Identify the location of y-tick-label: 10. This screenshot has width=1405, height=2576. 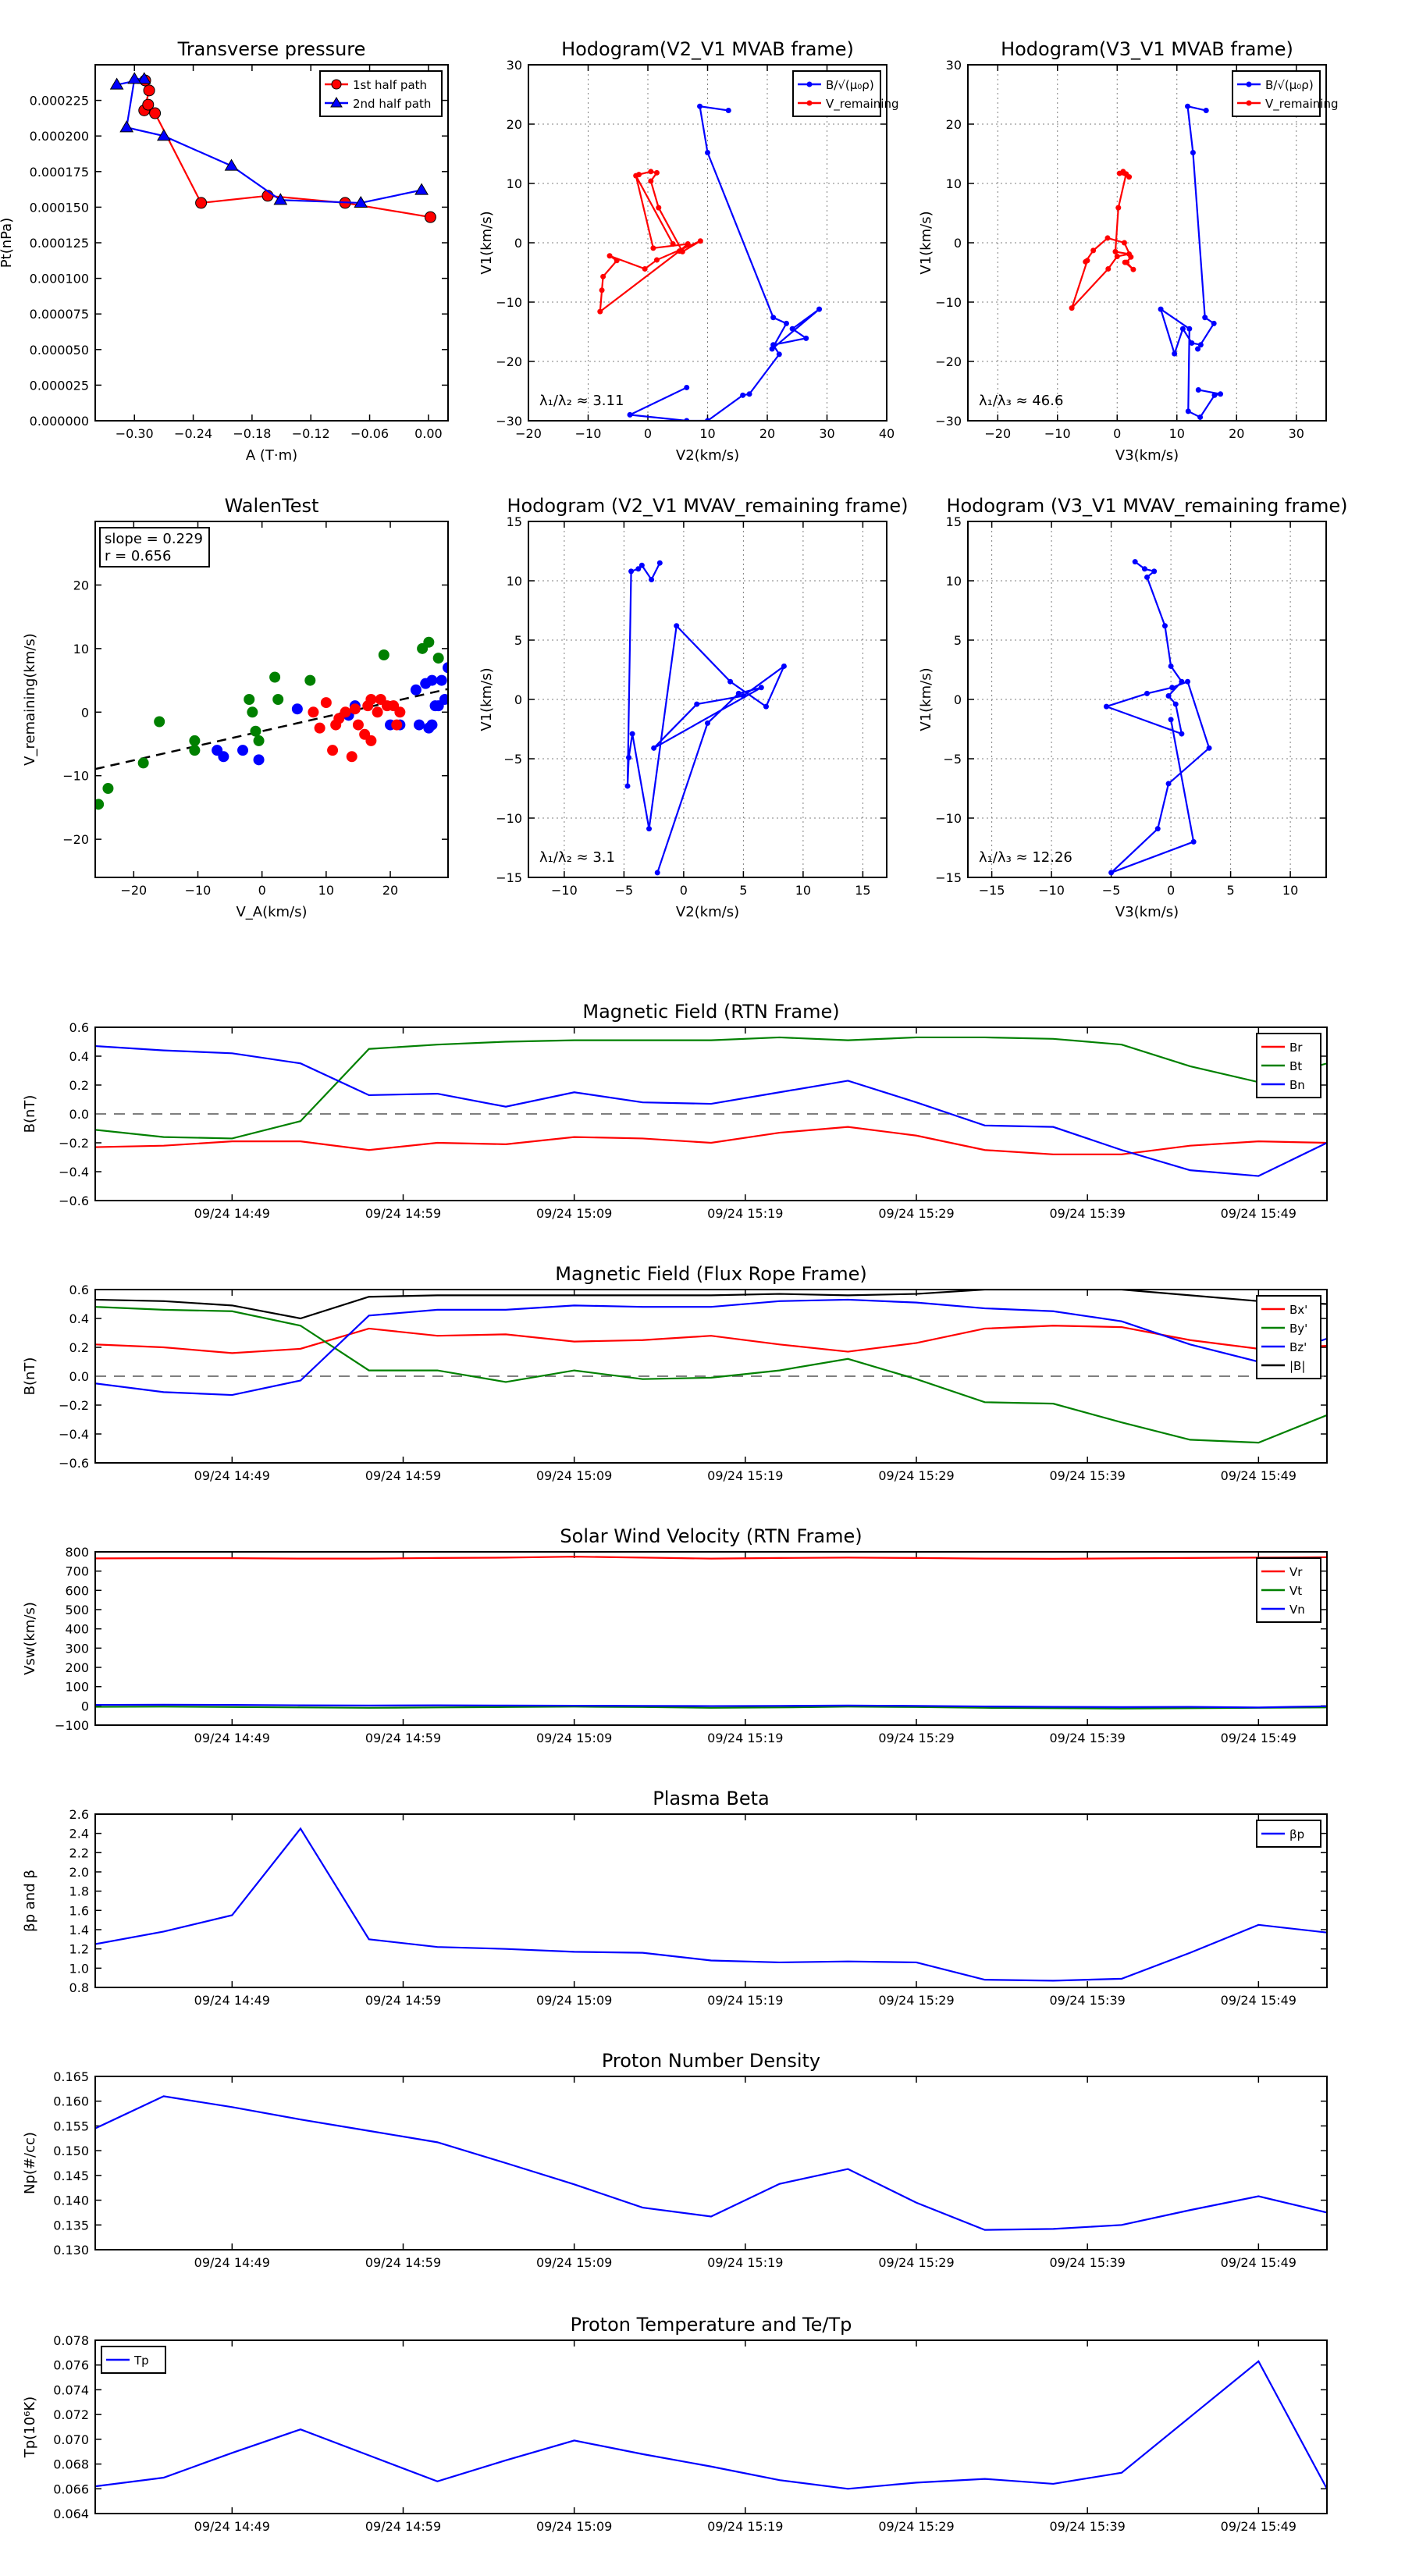
(514, 183).